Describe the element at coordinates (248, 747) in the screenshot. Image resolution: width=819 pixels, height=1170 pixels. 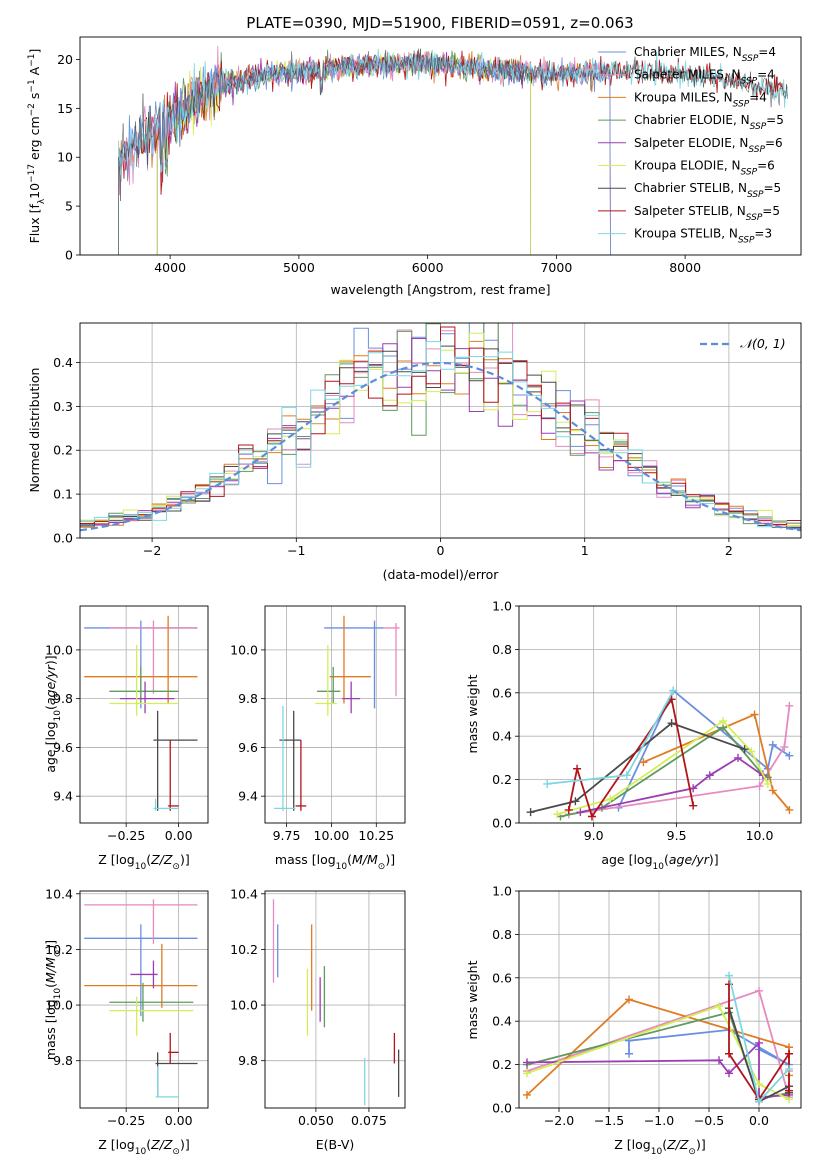
I see `y-tick-label: 9.6` at that location.